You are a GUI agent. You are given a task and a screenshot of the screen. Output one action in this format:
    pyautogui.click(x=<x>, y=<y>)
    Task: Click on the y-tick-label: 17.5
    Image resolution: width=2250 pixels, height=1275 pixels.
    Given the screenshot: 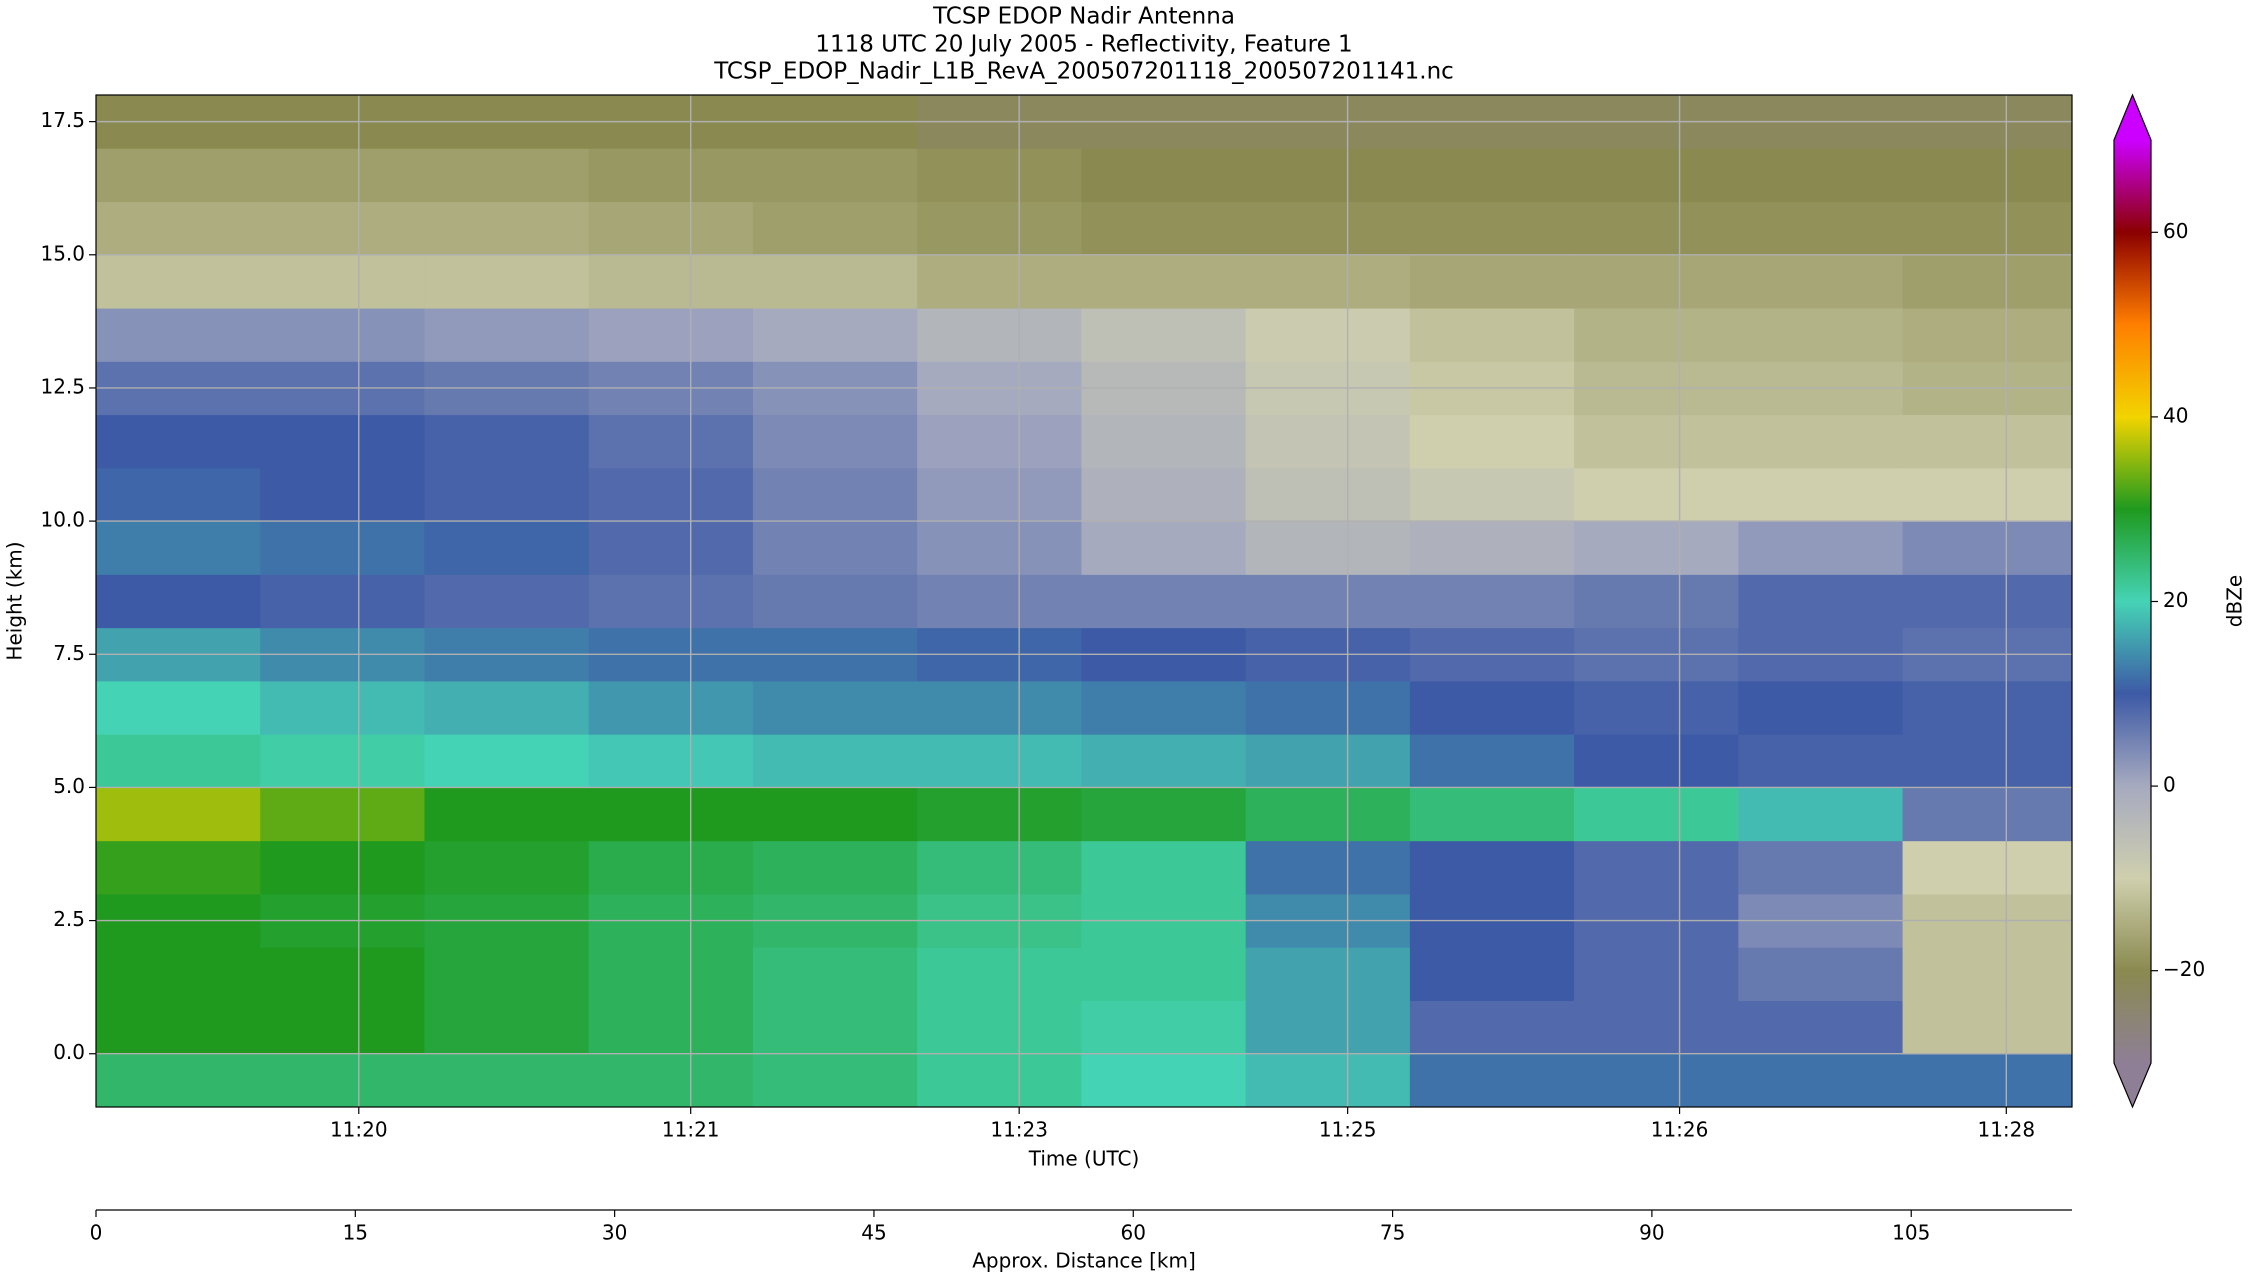 What is the action you would take?
    pyautogui.click(x=62, y=120)
    